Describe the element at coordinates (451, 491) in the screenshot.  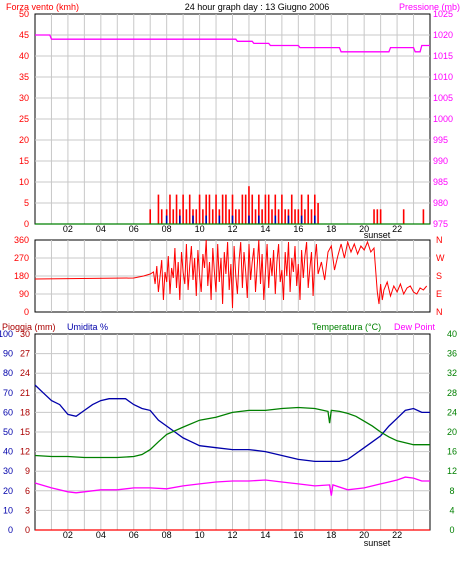
I see `temperature-tick-label: 8` at that location.